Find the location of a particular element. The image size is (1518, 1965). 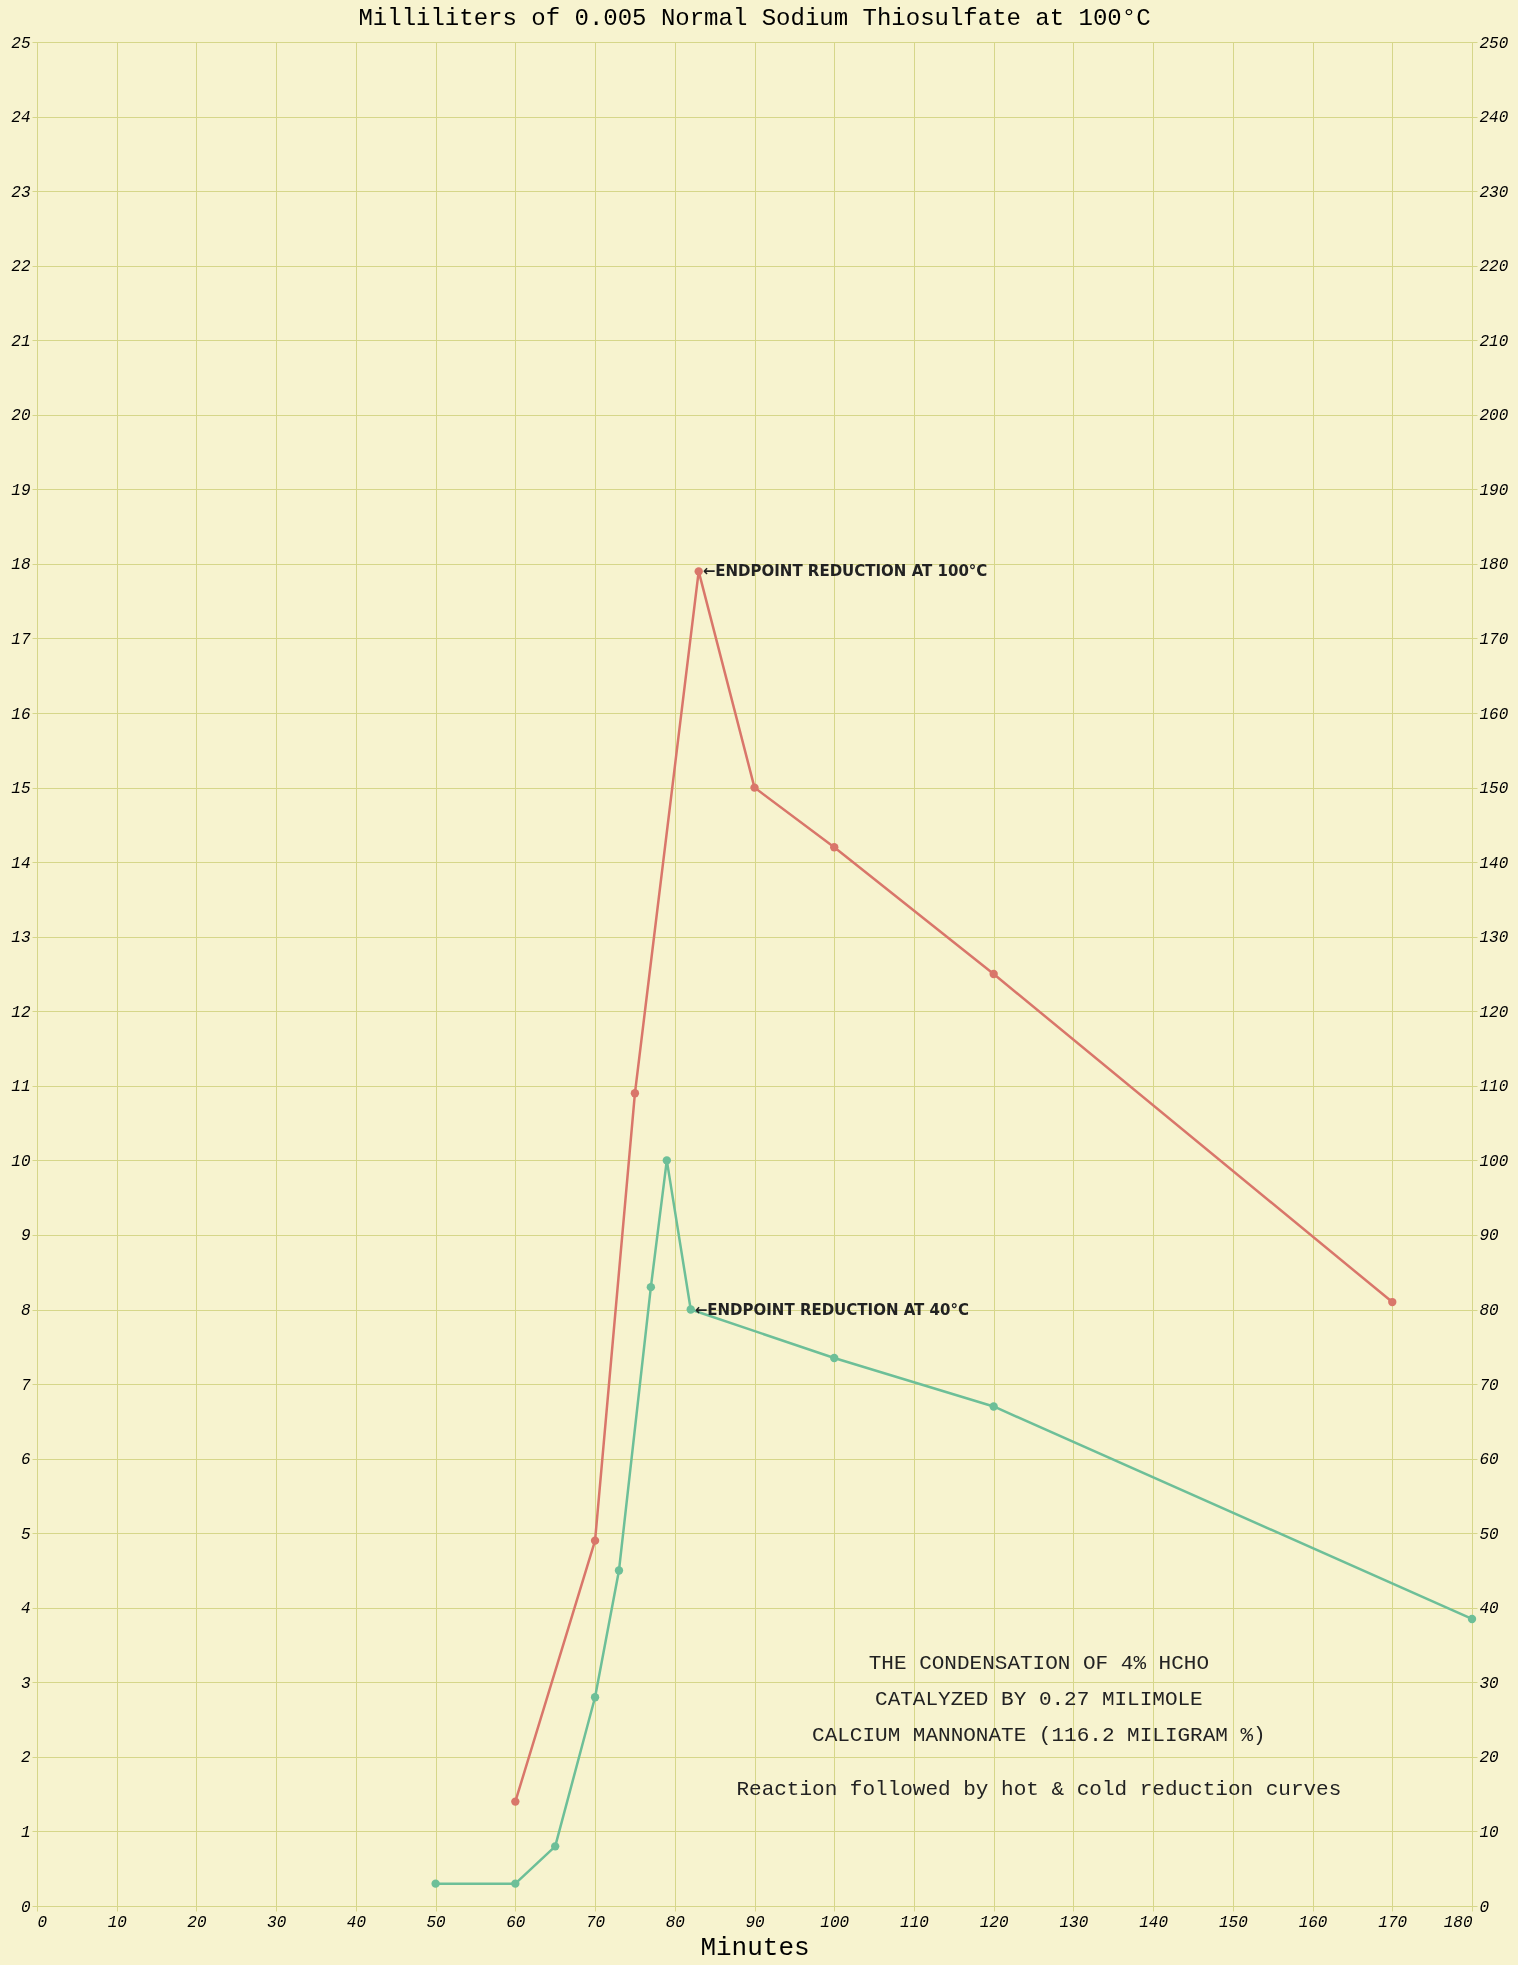

annotation: CATALYZED BY 0.27 MILIMOLE is located at coordinates (1039, 1700).